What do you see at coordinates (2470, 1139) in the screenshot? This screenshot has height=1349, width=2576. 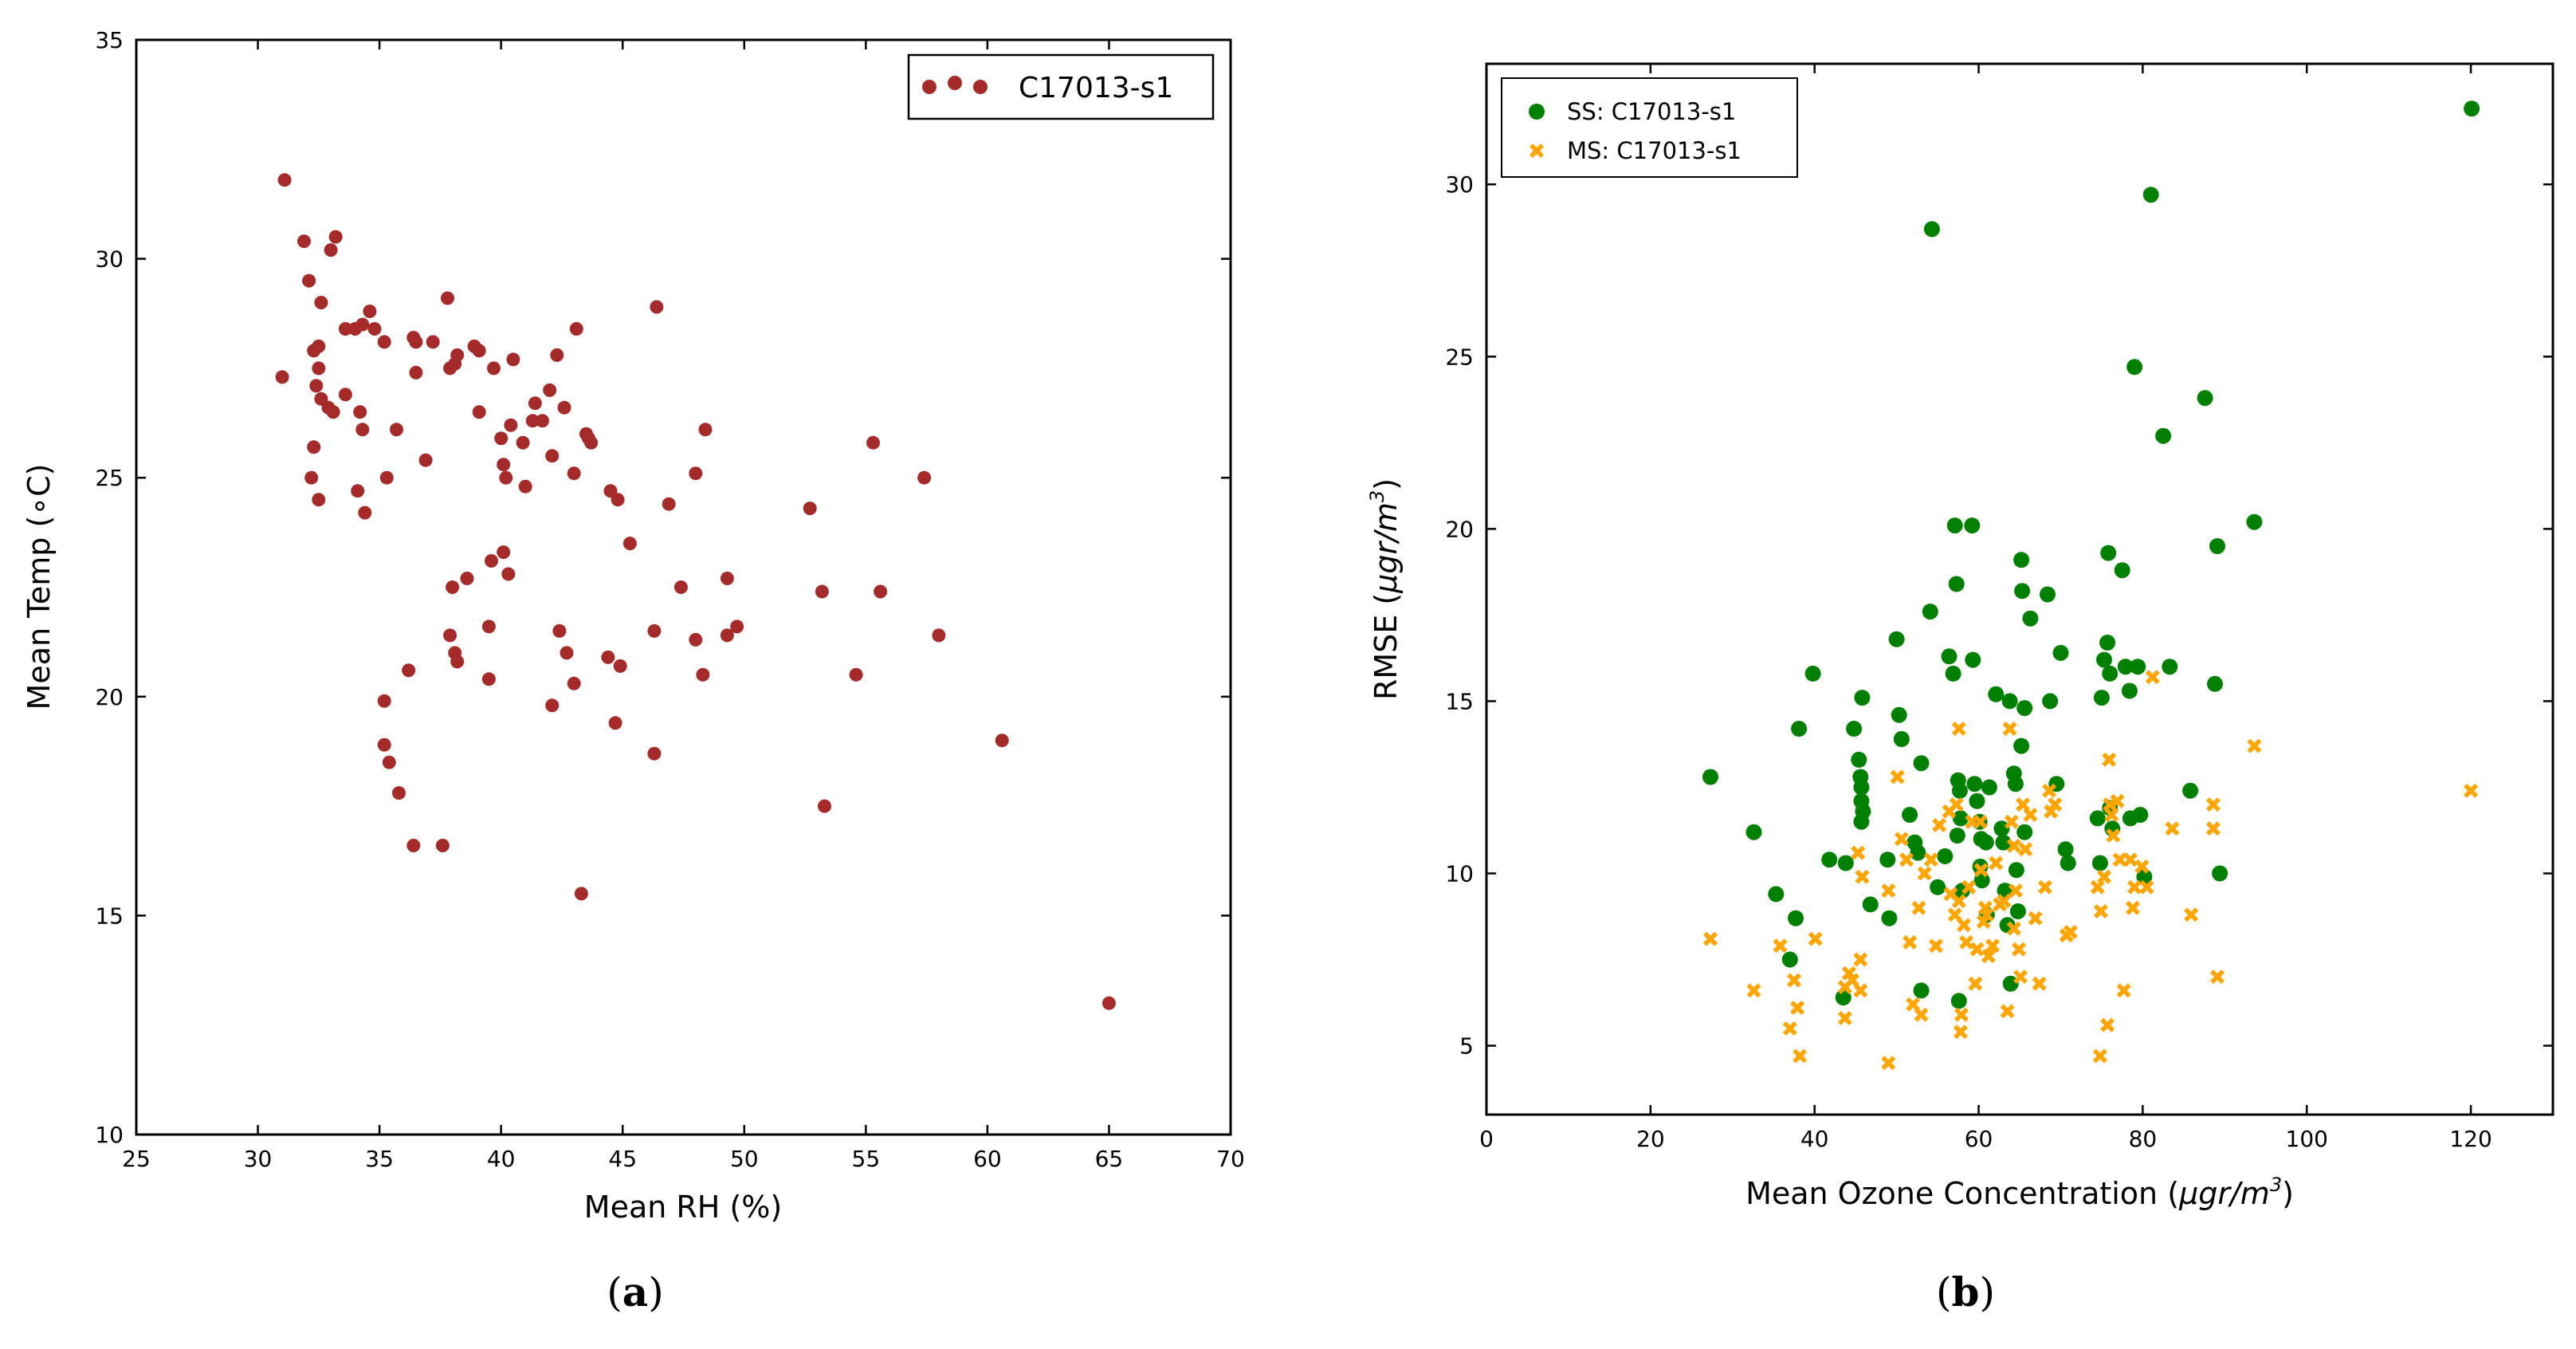 I see `panel-b-x-tick-label: 120` at bounding box center [2470, 1139].